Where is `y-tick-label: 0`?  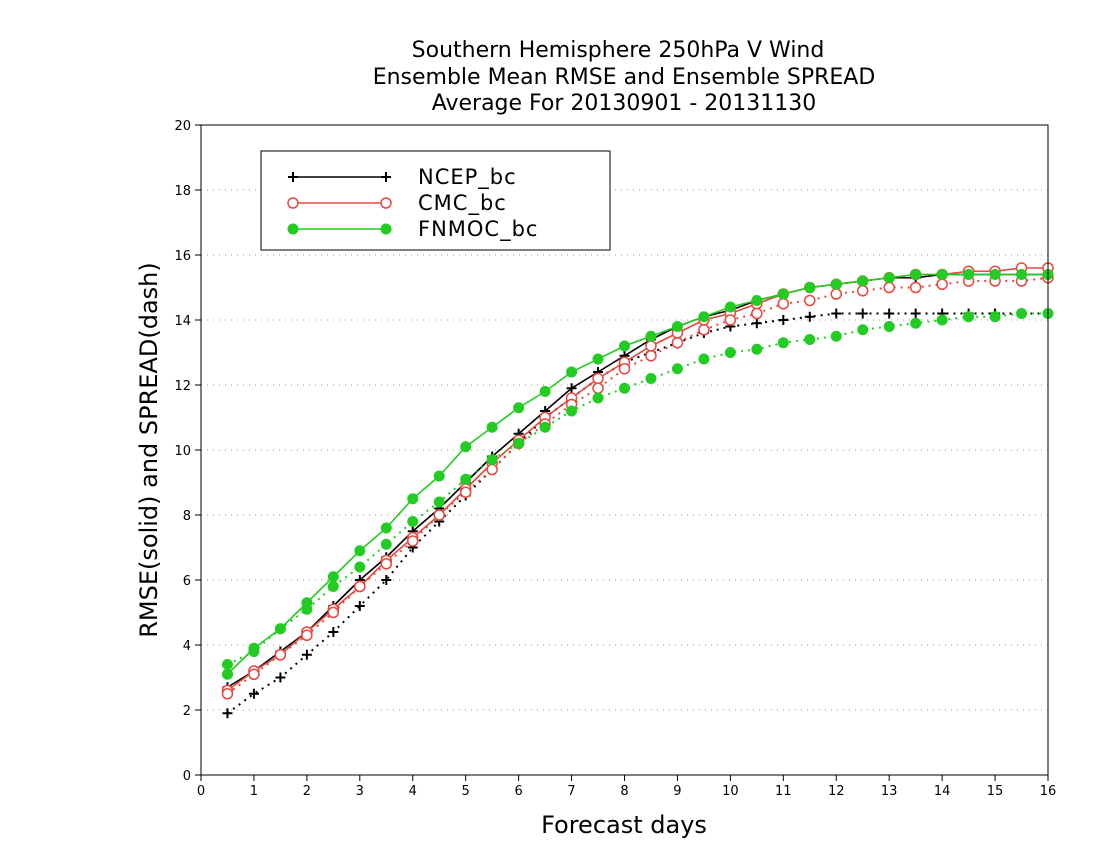
y-tick-label: 0 is located at coordinates (187, 776).